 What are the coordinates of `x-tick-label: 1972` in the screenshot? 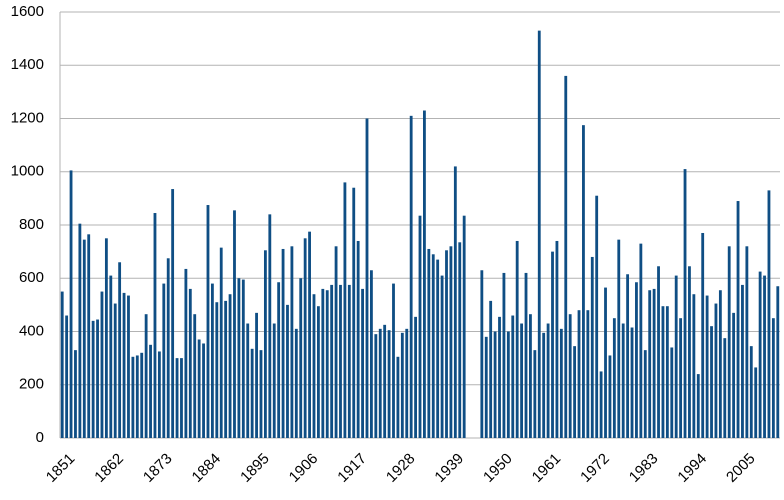 It's located at (595, 468).